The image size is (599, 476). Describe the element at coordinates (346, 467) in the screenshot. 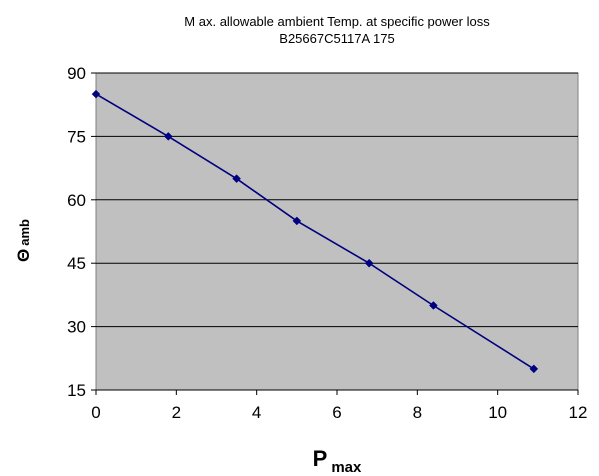

I see `x-axis-label-sub: max` at that location.